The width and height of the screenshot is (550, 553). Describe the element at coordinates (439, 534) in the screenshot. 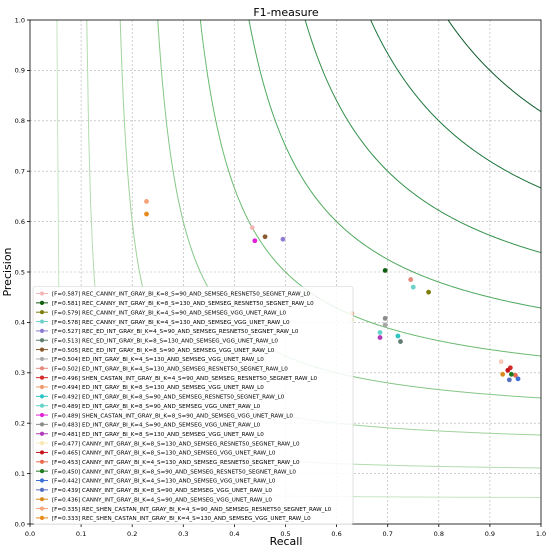

I see `x-tick-label: 0.8` at that location.